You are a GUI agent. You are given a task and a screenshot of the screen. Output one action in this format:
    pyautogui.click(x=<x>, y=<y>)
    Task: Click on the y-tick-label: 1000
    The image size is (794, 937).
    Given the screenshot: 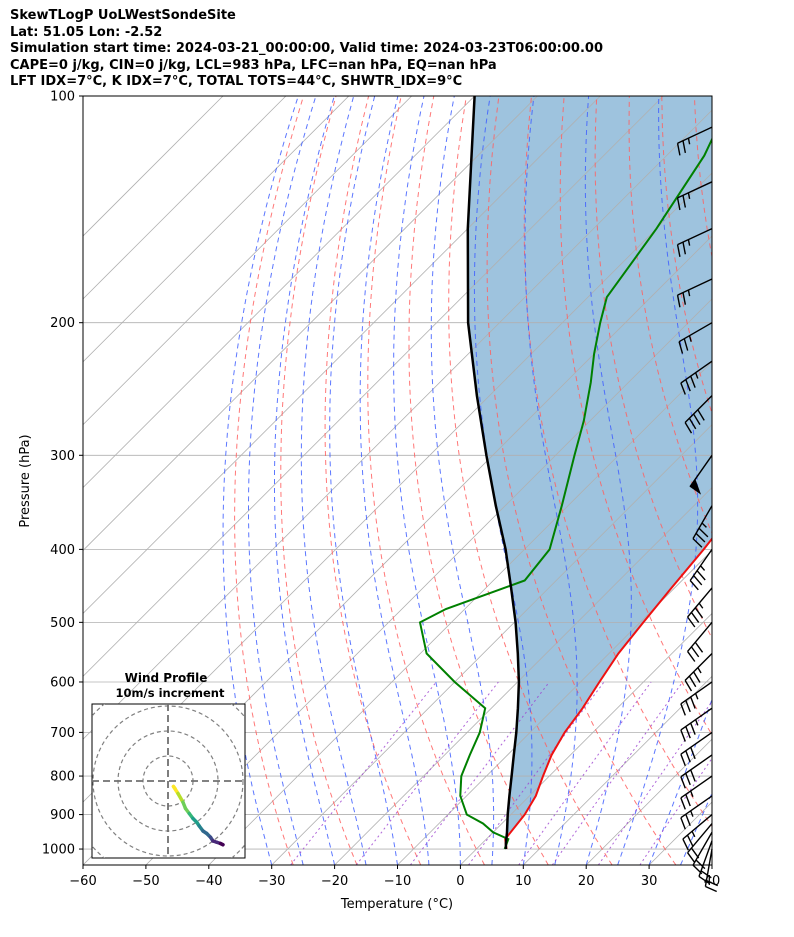 What is the action you would take?
    pyautogui.click(x=58, y=850)
    